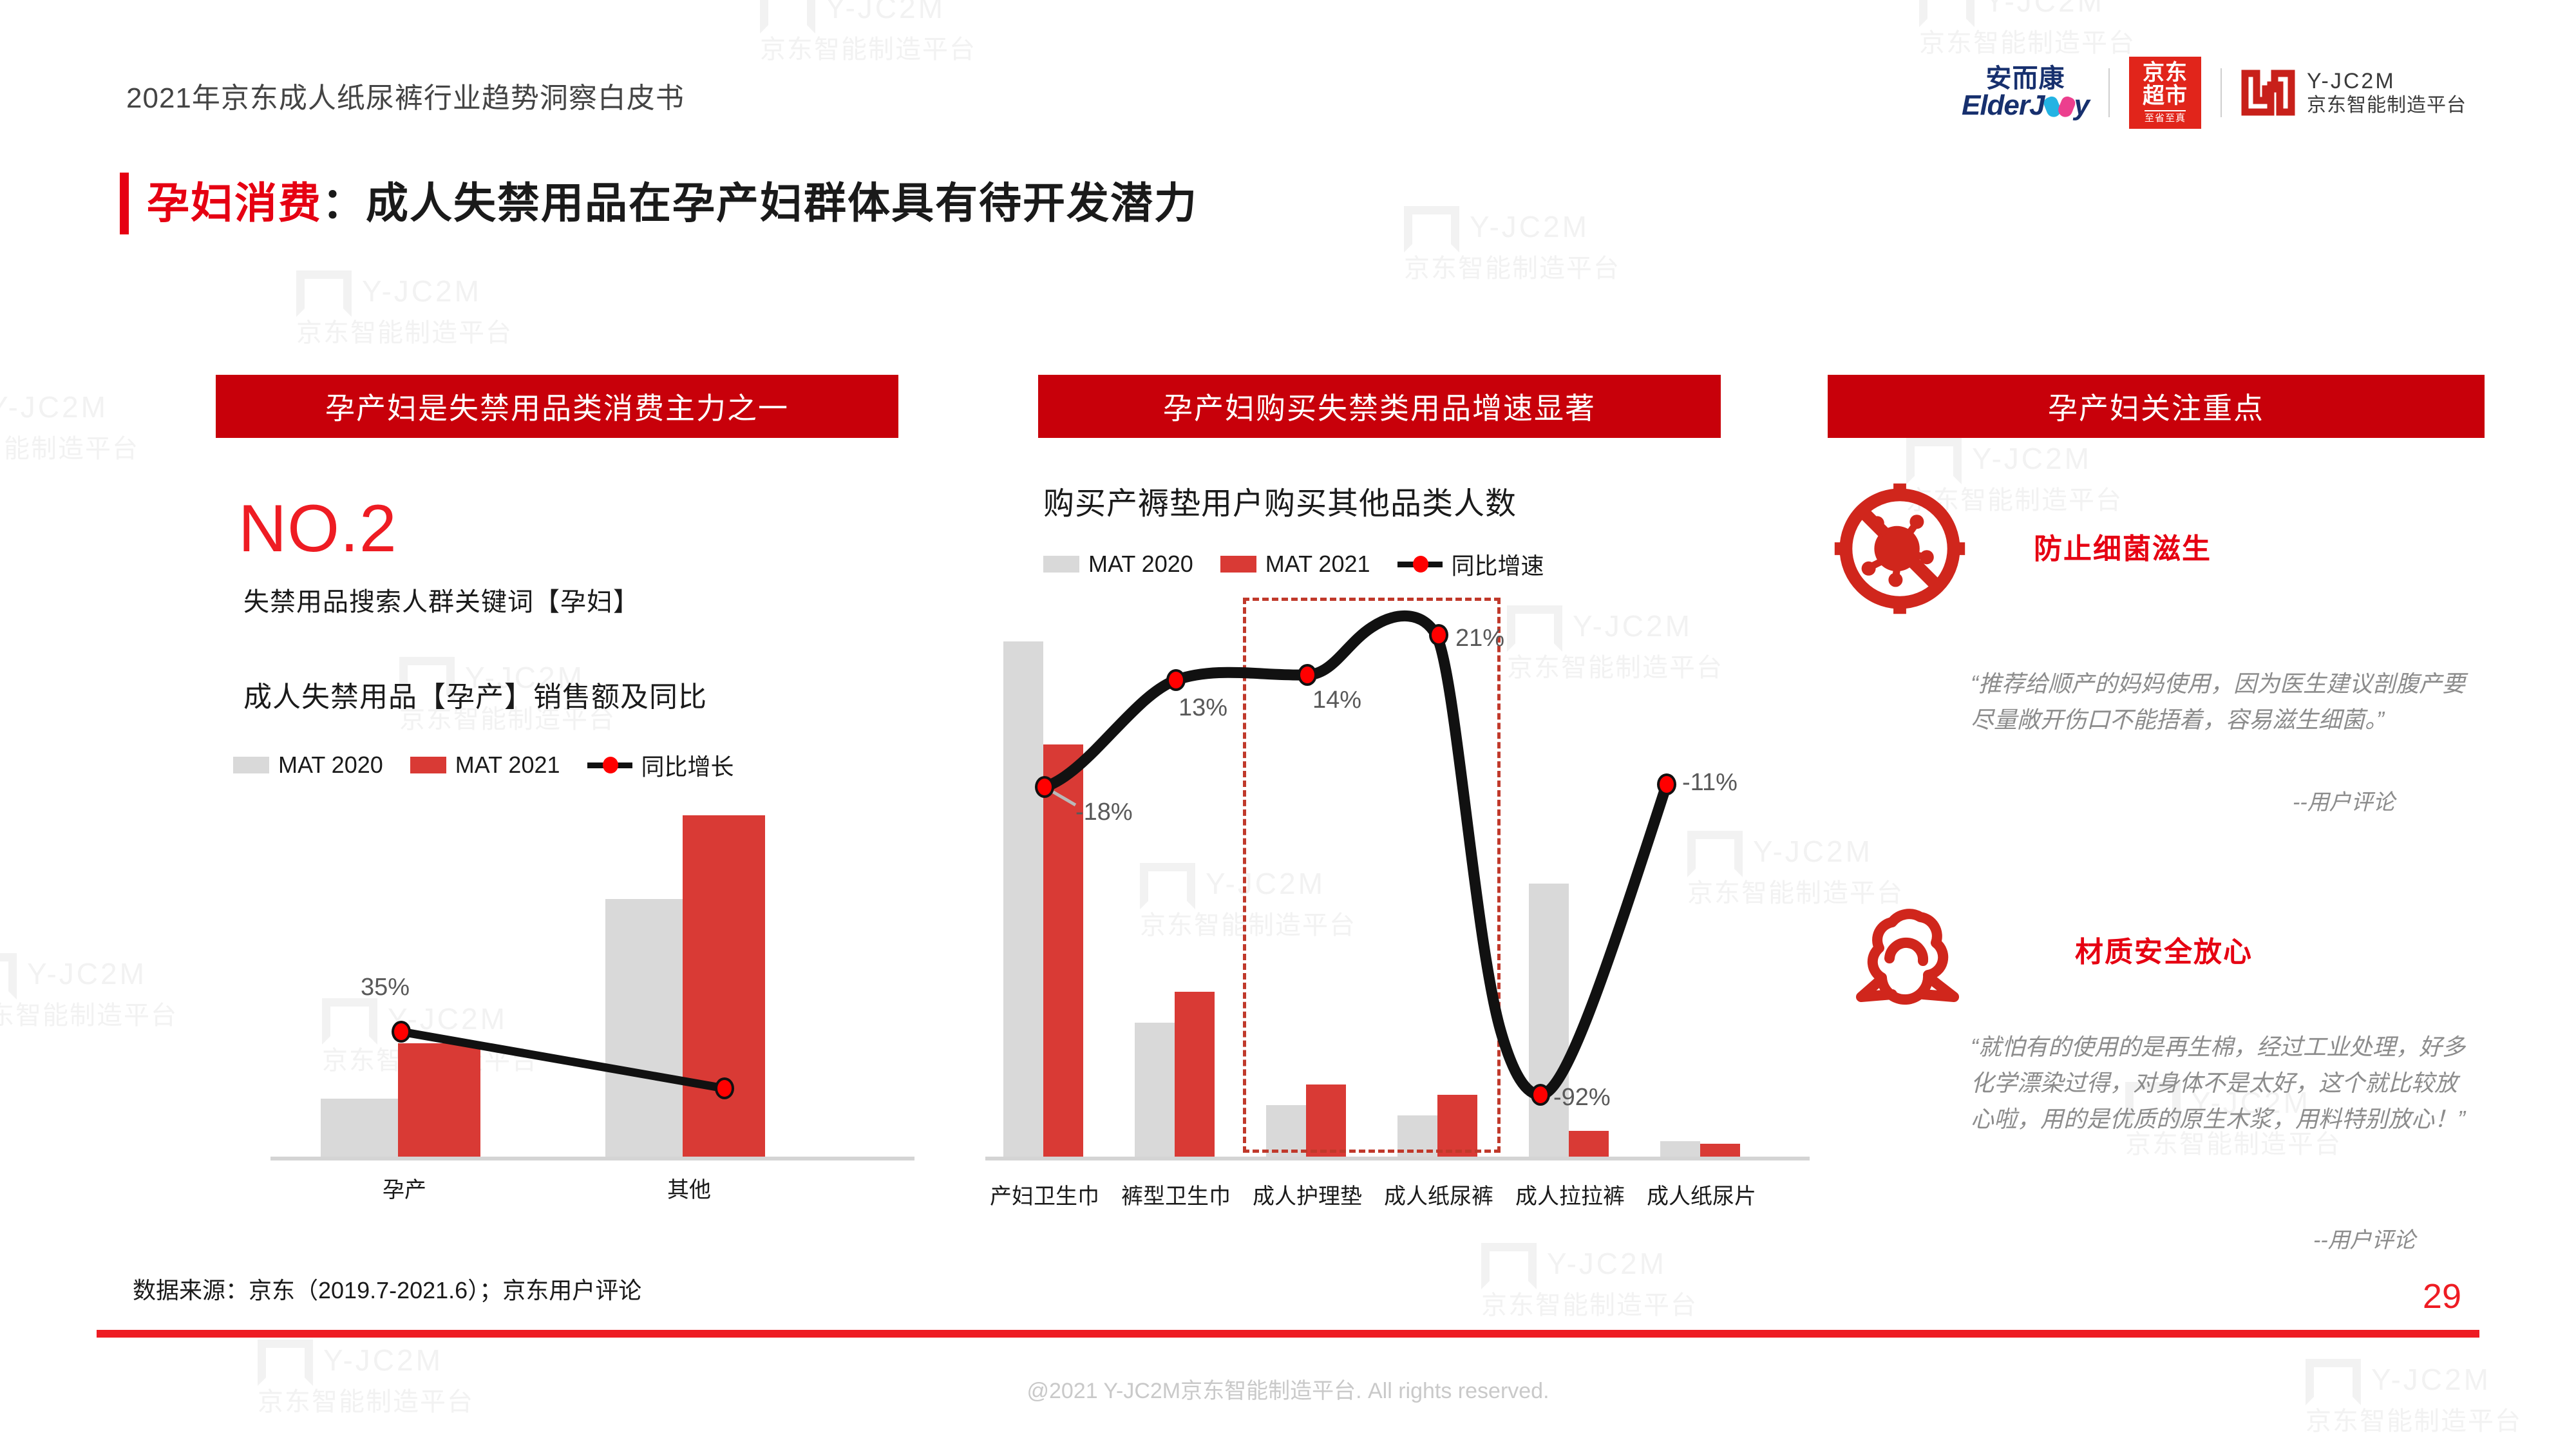  What do you see at coordinates (689, 1190) in the screenshot?
I see `category-label: 其他` at bounding box center [689, 1190].